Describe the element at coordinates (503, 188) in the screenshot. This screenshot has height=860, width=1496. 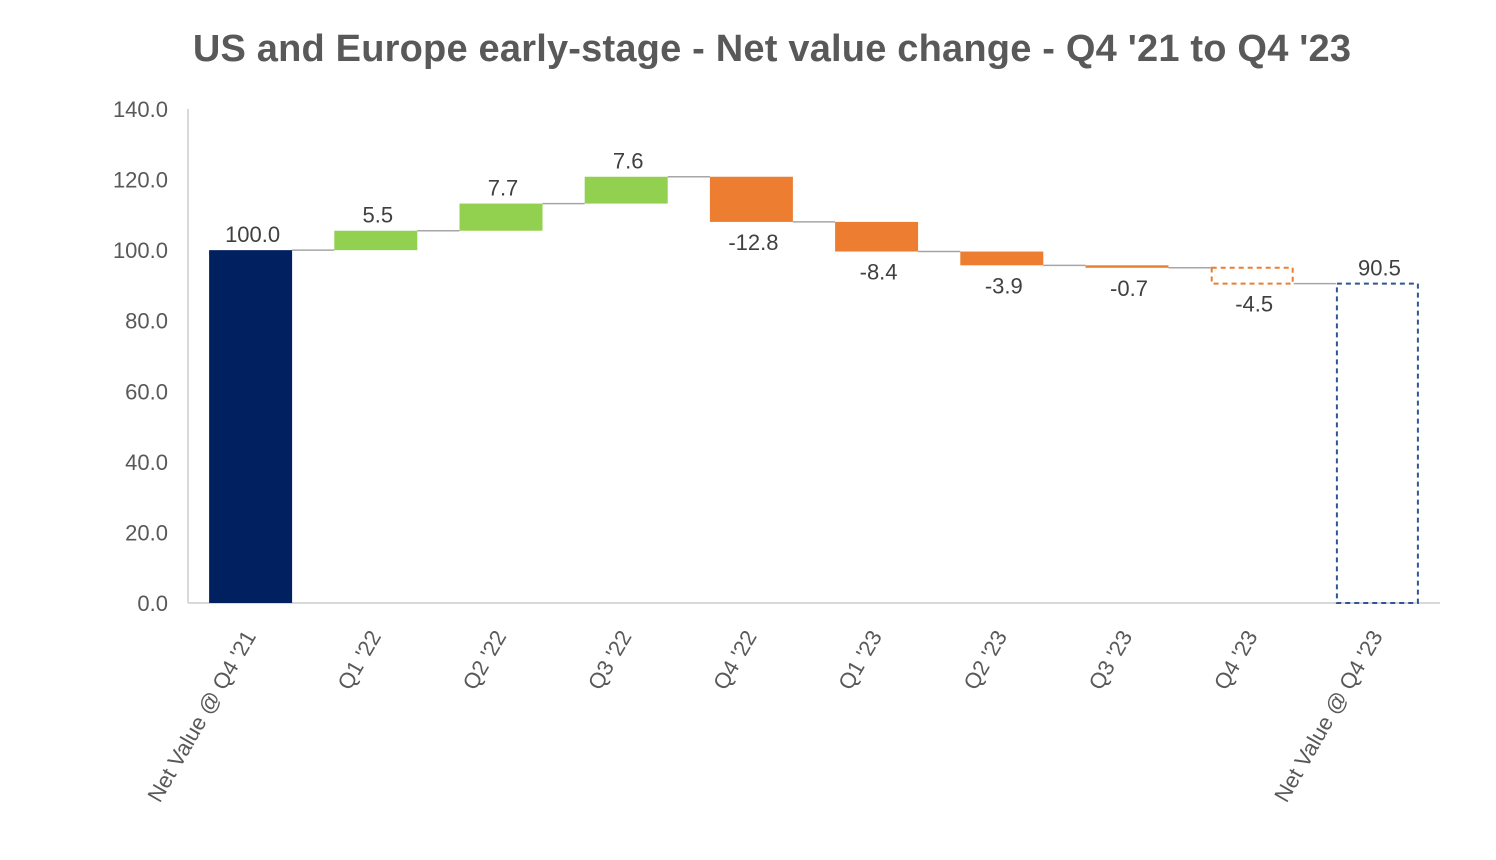
I see `data-label: 7.7` at that location.